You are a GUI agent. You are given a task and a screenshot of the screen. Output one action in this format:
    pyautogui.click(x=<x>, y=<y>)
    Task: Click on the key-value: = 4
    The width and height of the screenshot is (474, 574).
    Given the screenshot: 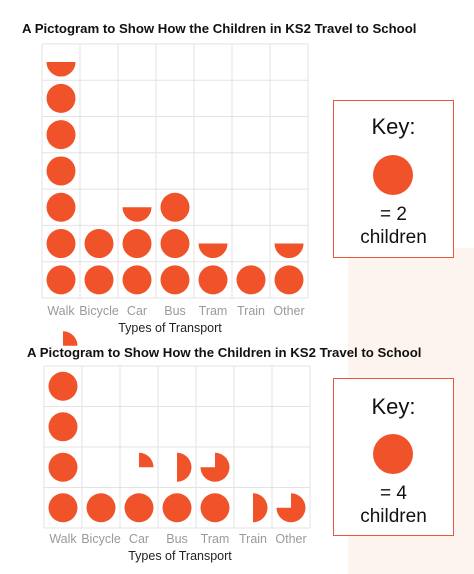 What is the action you would take?
    pyautogui.click(x=393, y=493)
    